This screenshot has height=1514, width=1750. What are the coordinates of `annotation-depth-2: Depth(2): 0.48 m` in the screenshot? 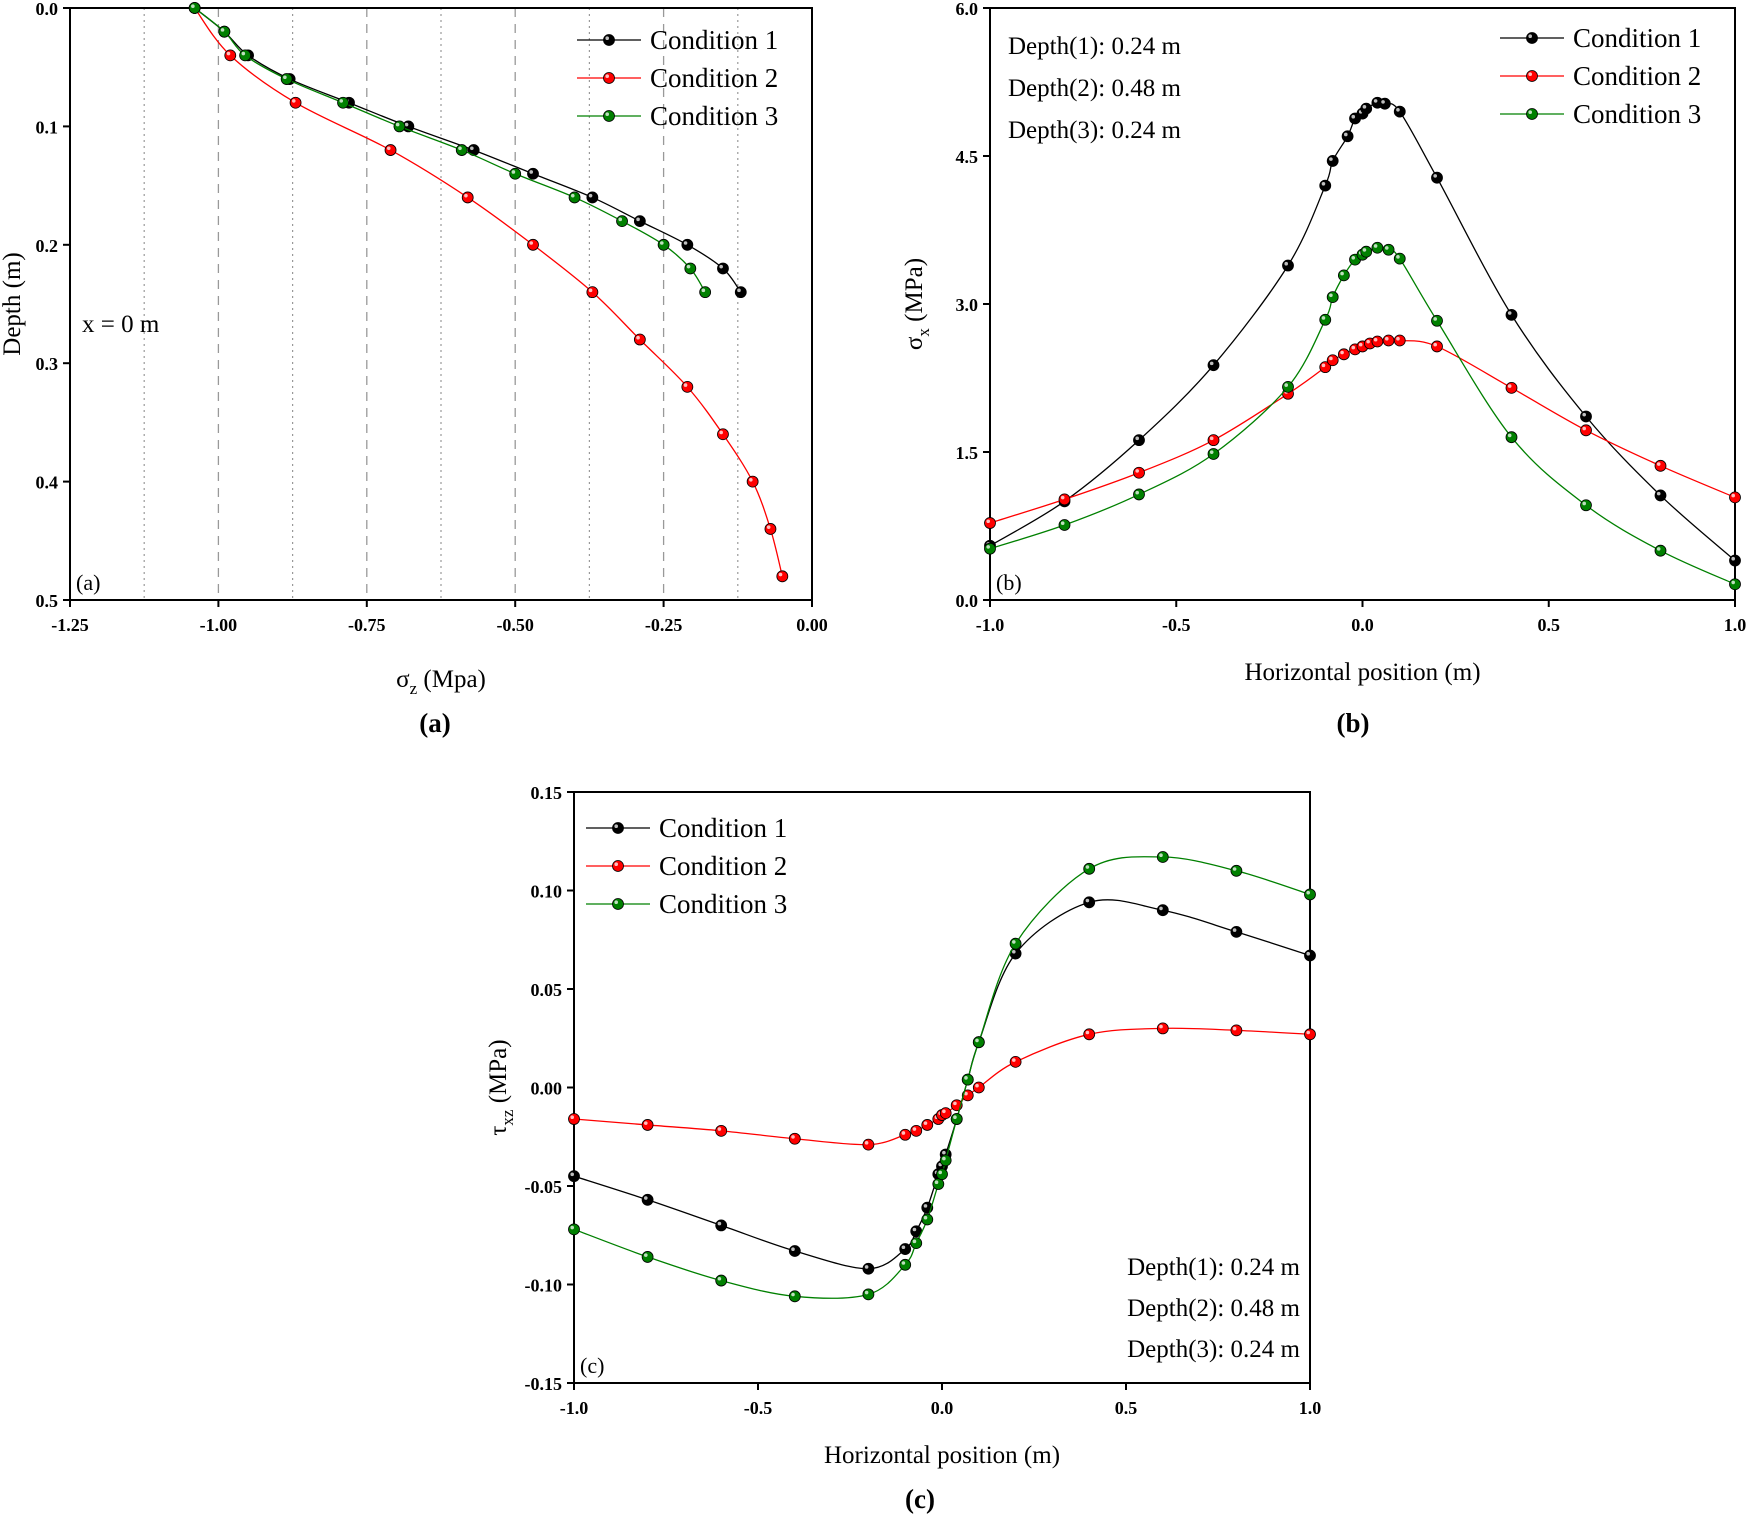 It's located at (1213, 1308).